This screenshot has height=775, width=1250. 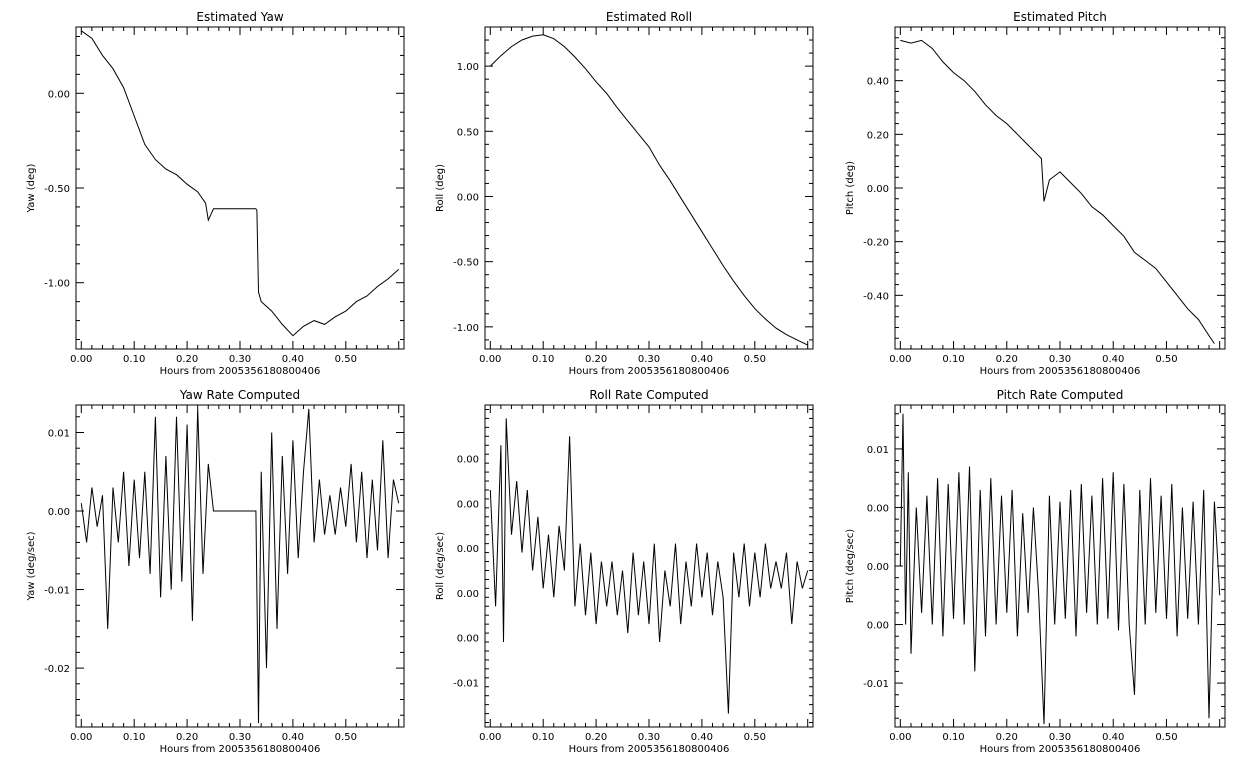 What do you see at coordinates (649, 737) in the screenshot?
I see `roll-rate-xtick-label: 0.30` at bounding box center [649, 737].